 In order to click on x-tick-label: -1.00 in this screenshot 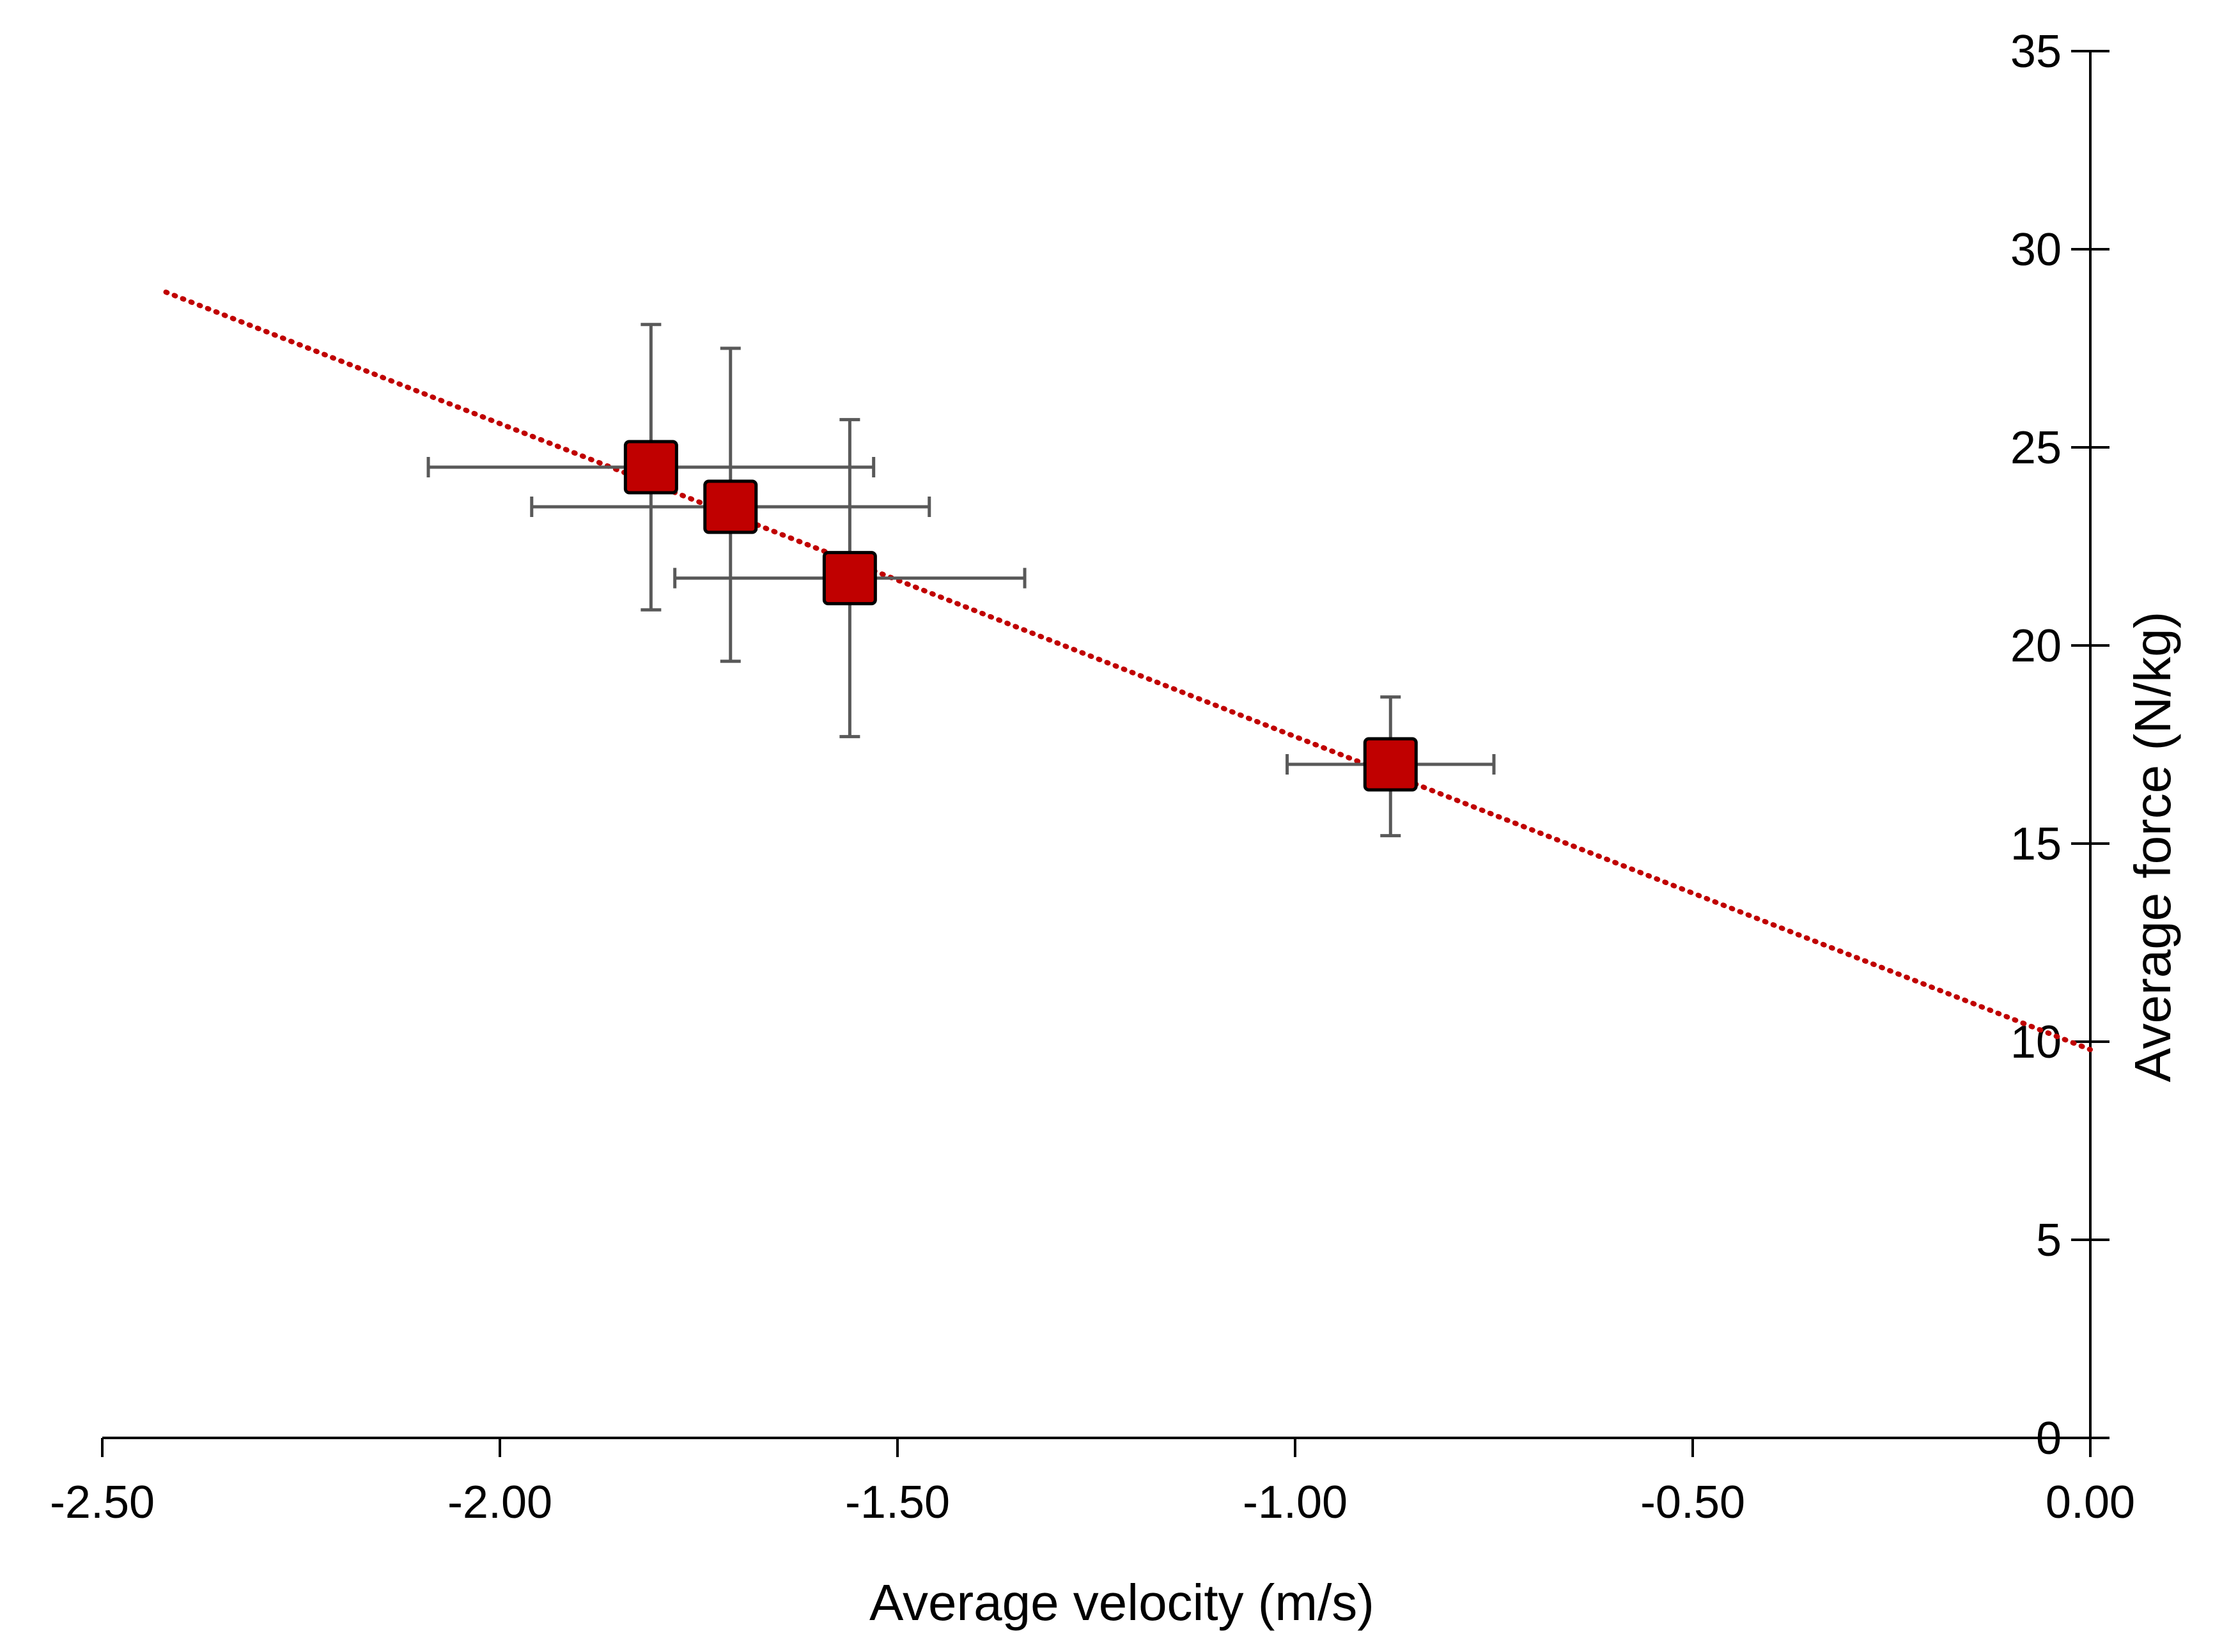, I will do `click(1295, 1502)`.